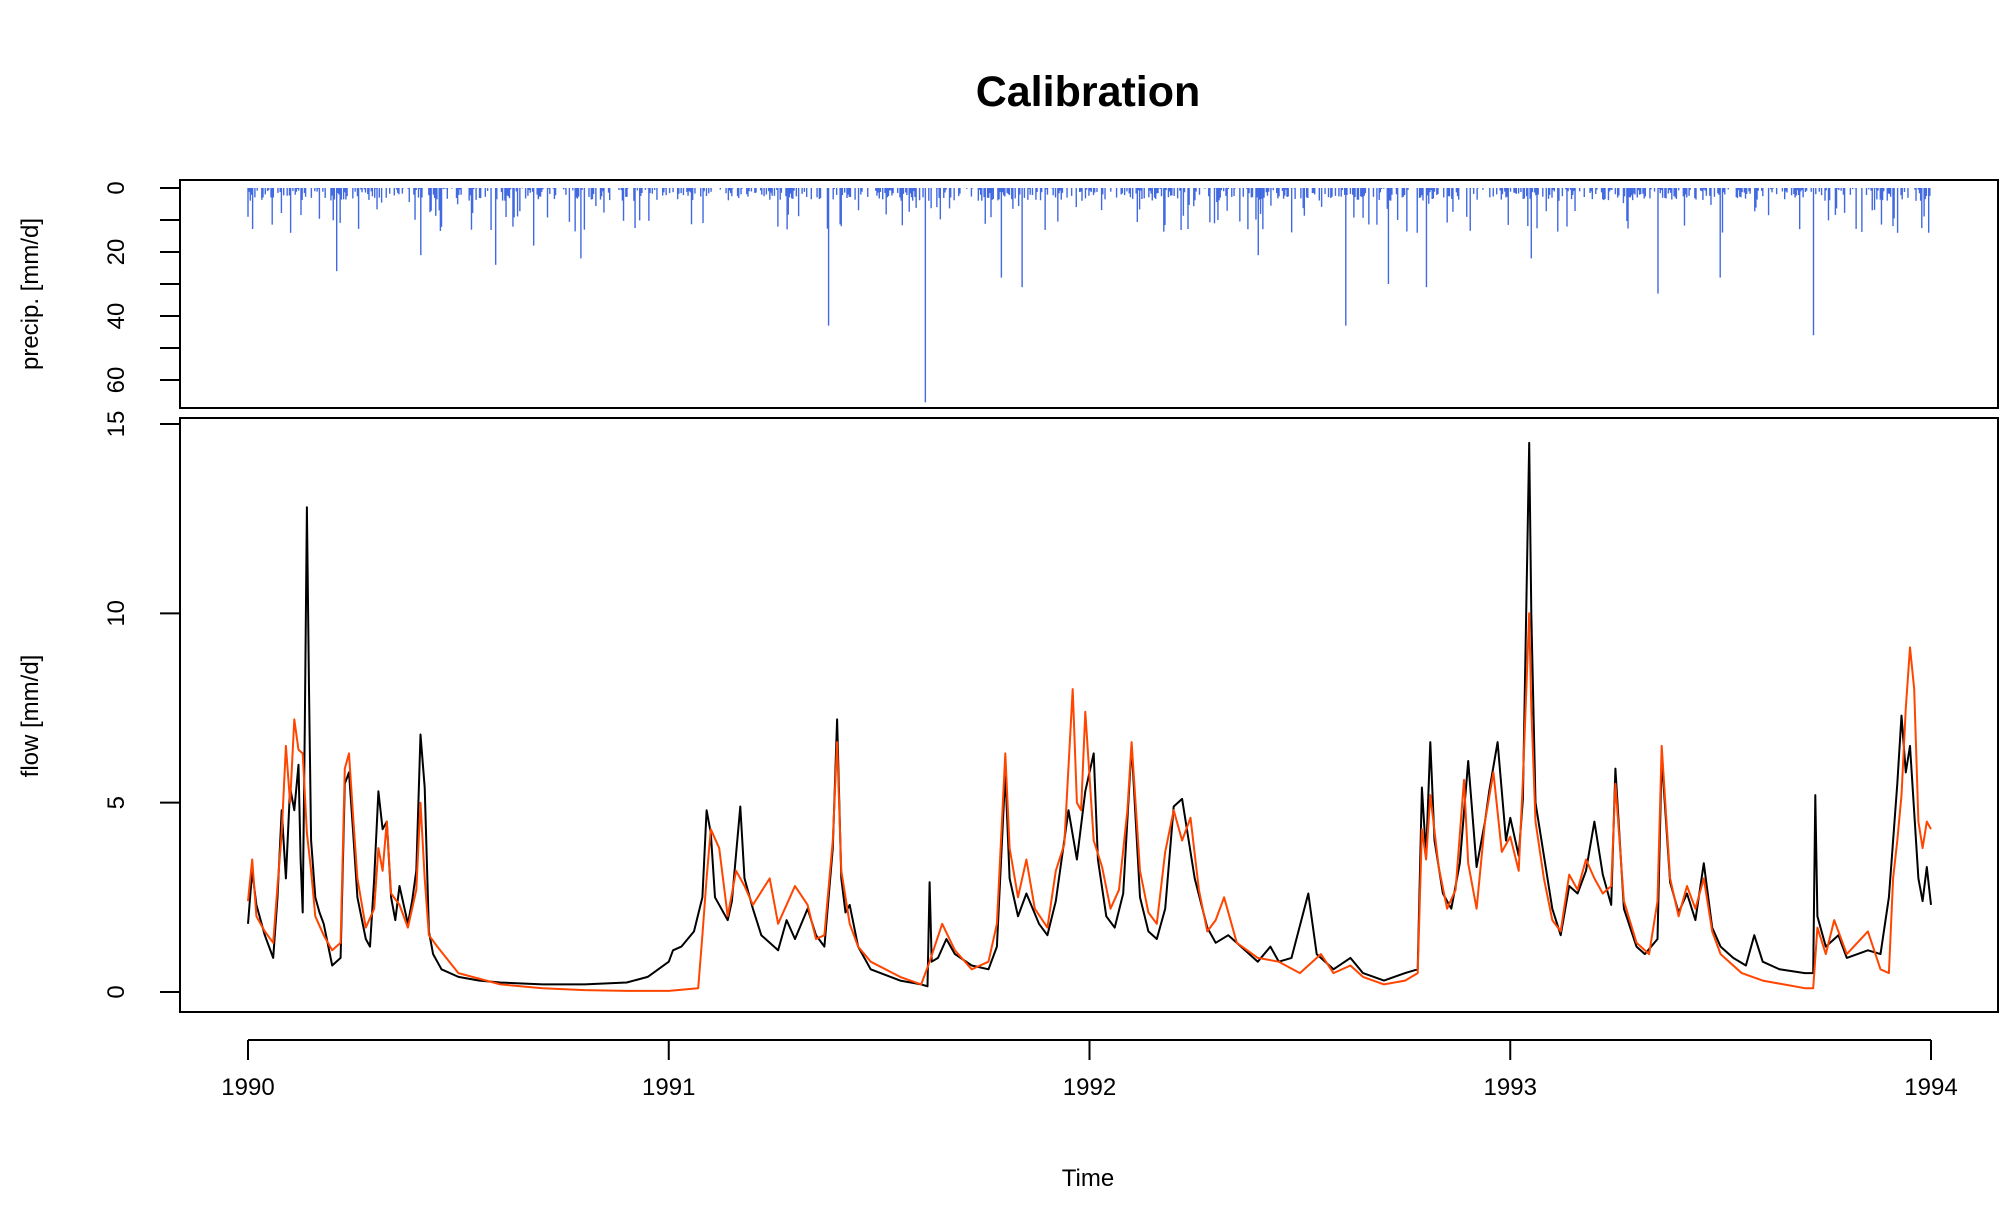 The width and height of the screenshot is (2016, 1224). I want to click on precip-y-tick-label: 60, so click(116, 380).